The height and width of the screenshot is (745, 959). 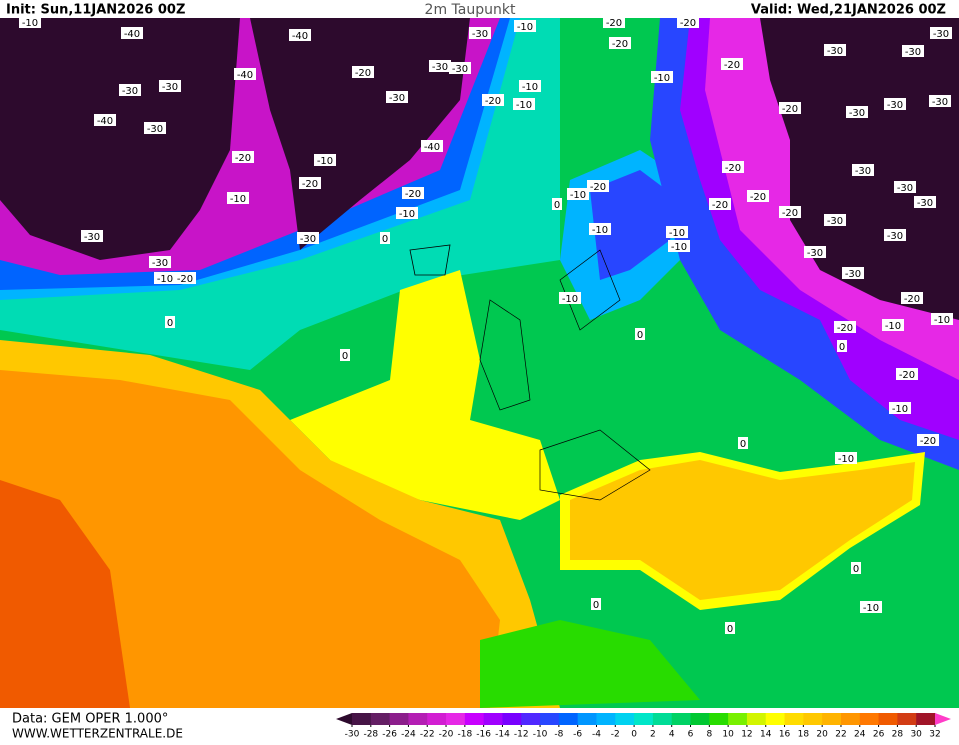 What do you see at coordinates (879, 735) in the screenshot?
I see `legend-tick-label: 26` at bounding box center [879, 735].